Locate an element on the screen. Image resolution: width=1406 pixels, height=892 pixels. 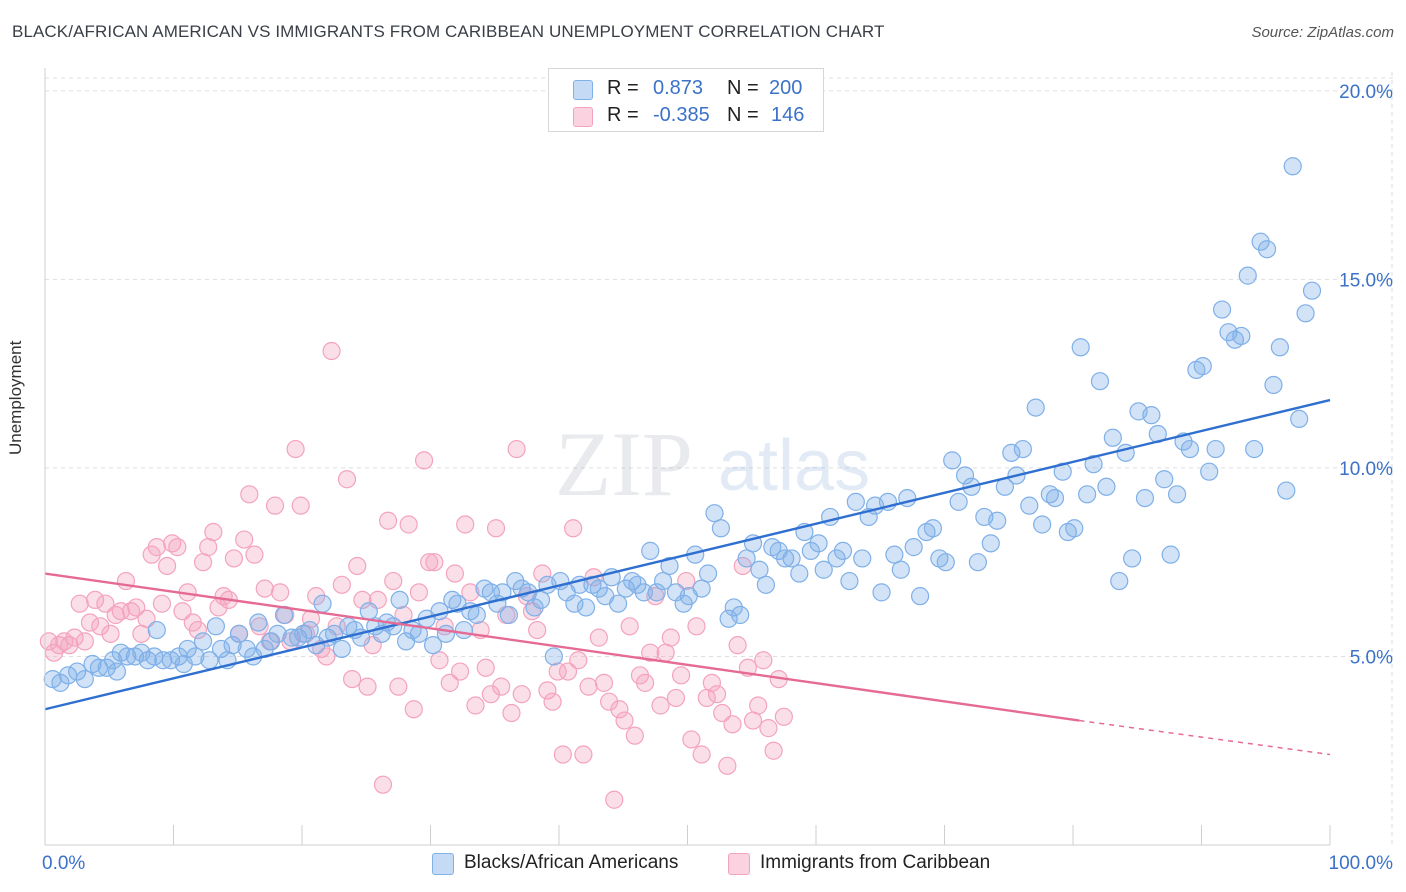
watermark-atlas: atlas is located at coordinates (794, 466).